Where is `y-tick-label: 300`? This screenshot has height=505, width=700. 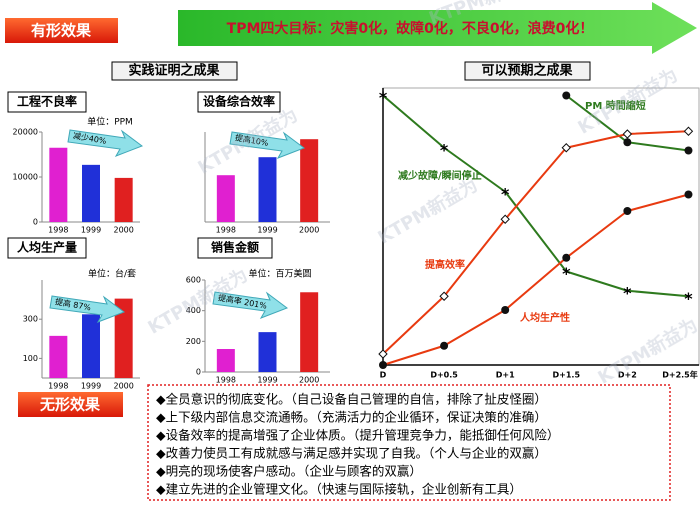 y-tick-label: 300 is located at coordinates (30, 319).